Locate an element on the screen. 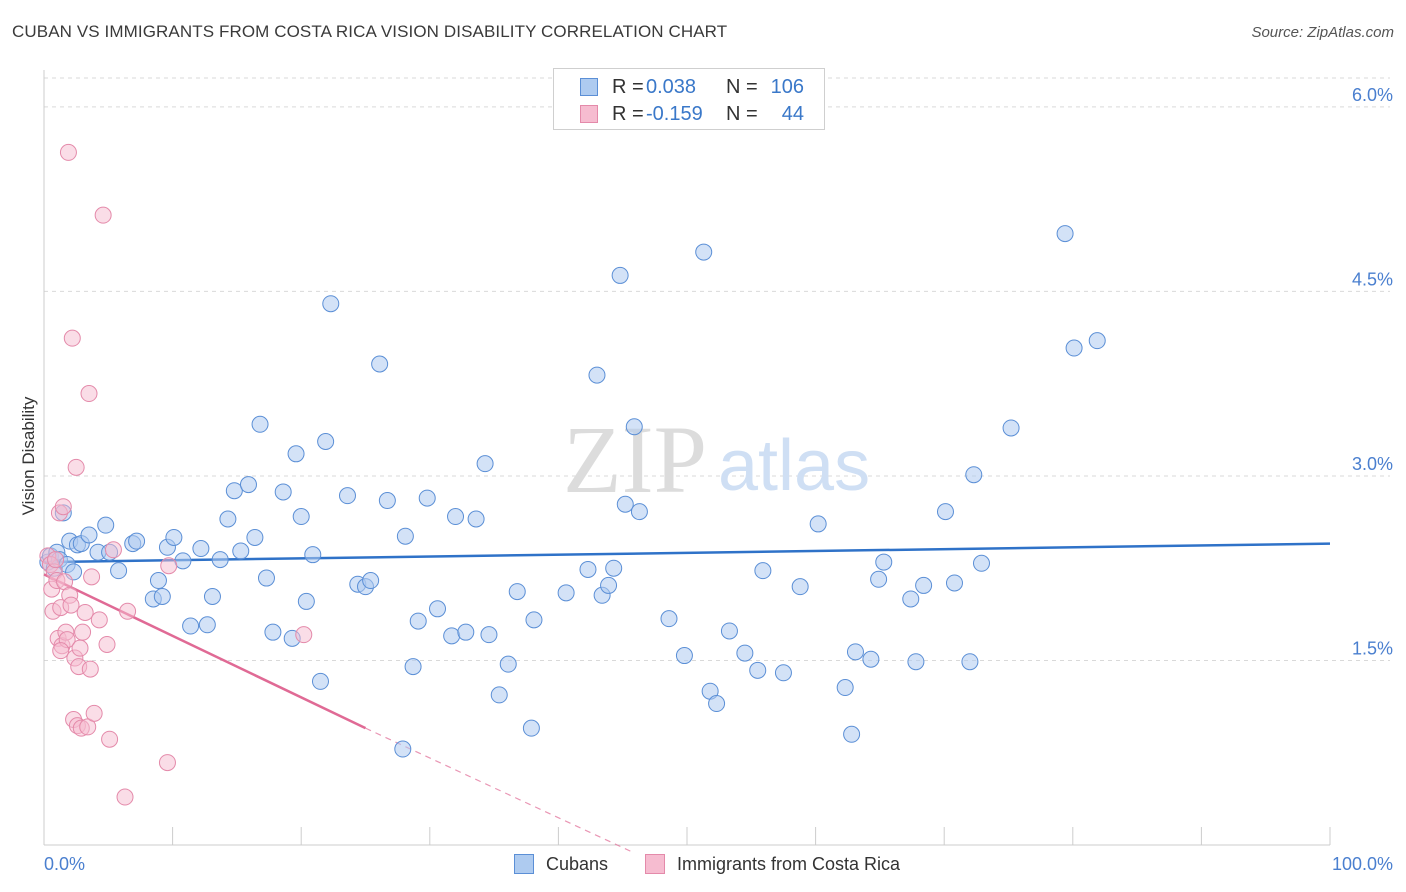 Image resolution: width=1406 pixels, height=892 pixels. x-tick-labels: 0.0% 100.0% is located at coordinates (718, 864).